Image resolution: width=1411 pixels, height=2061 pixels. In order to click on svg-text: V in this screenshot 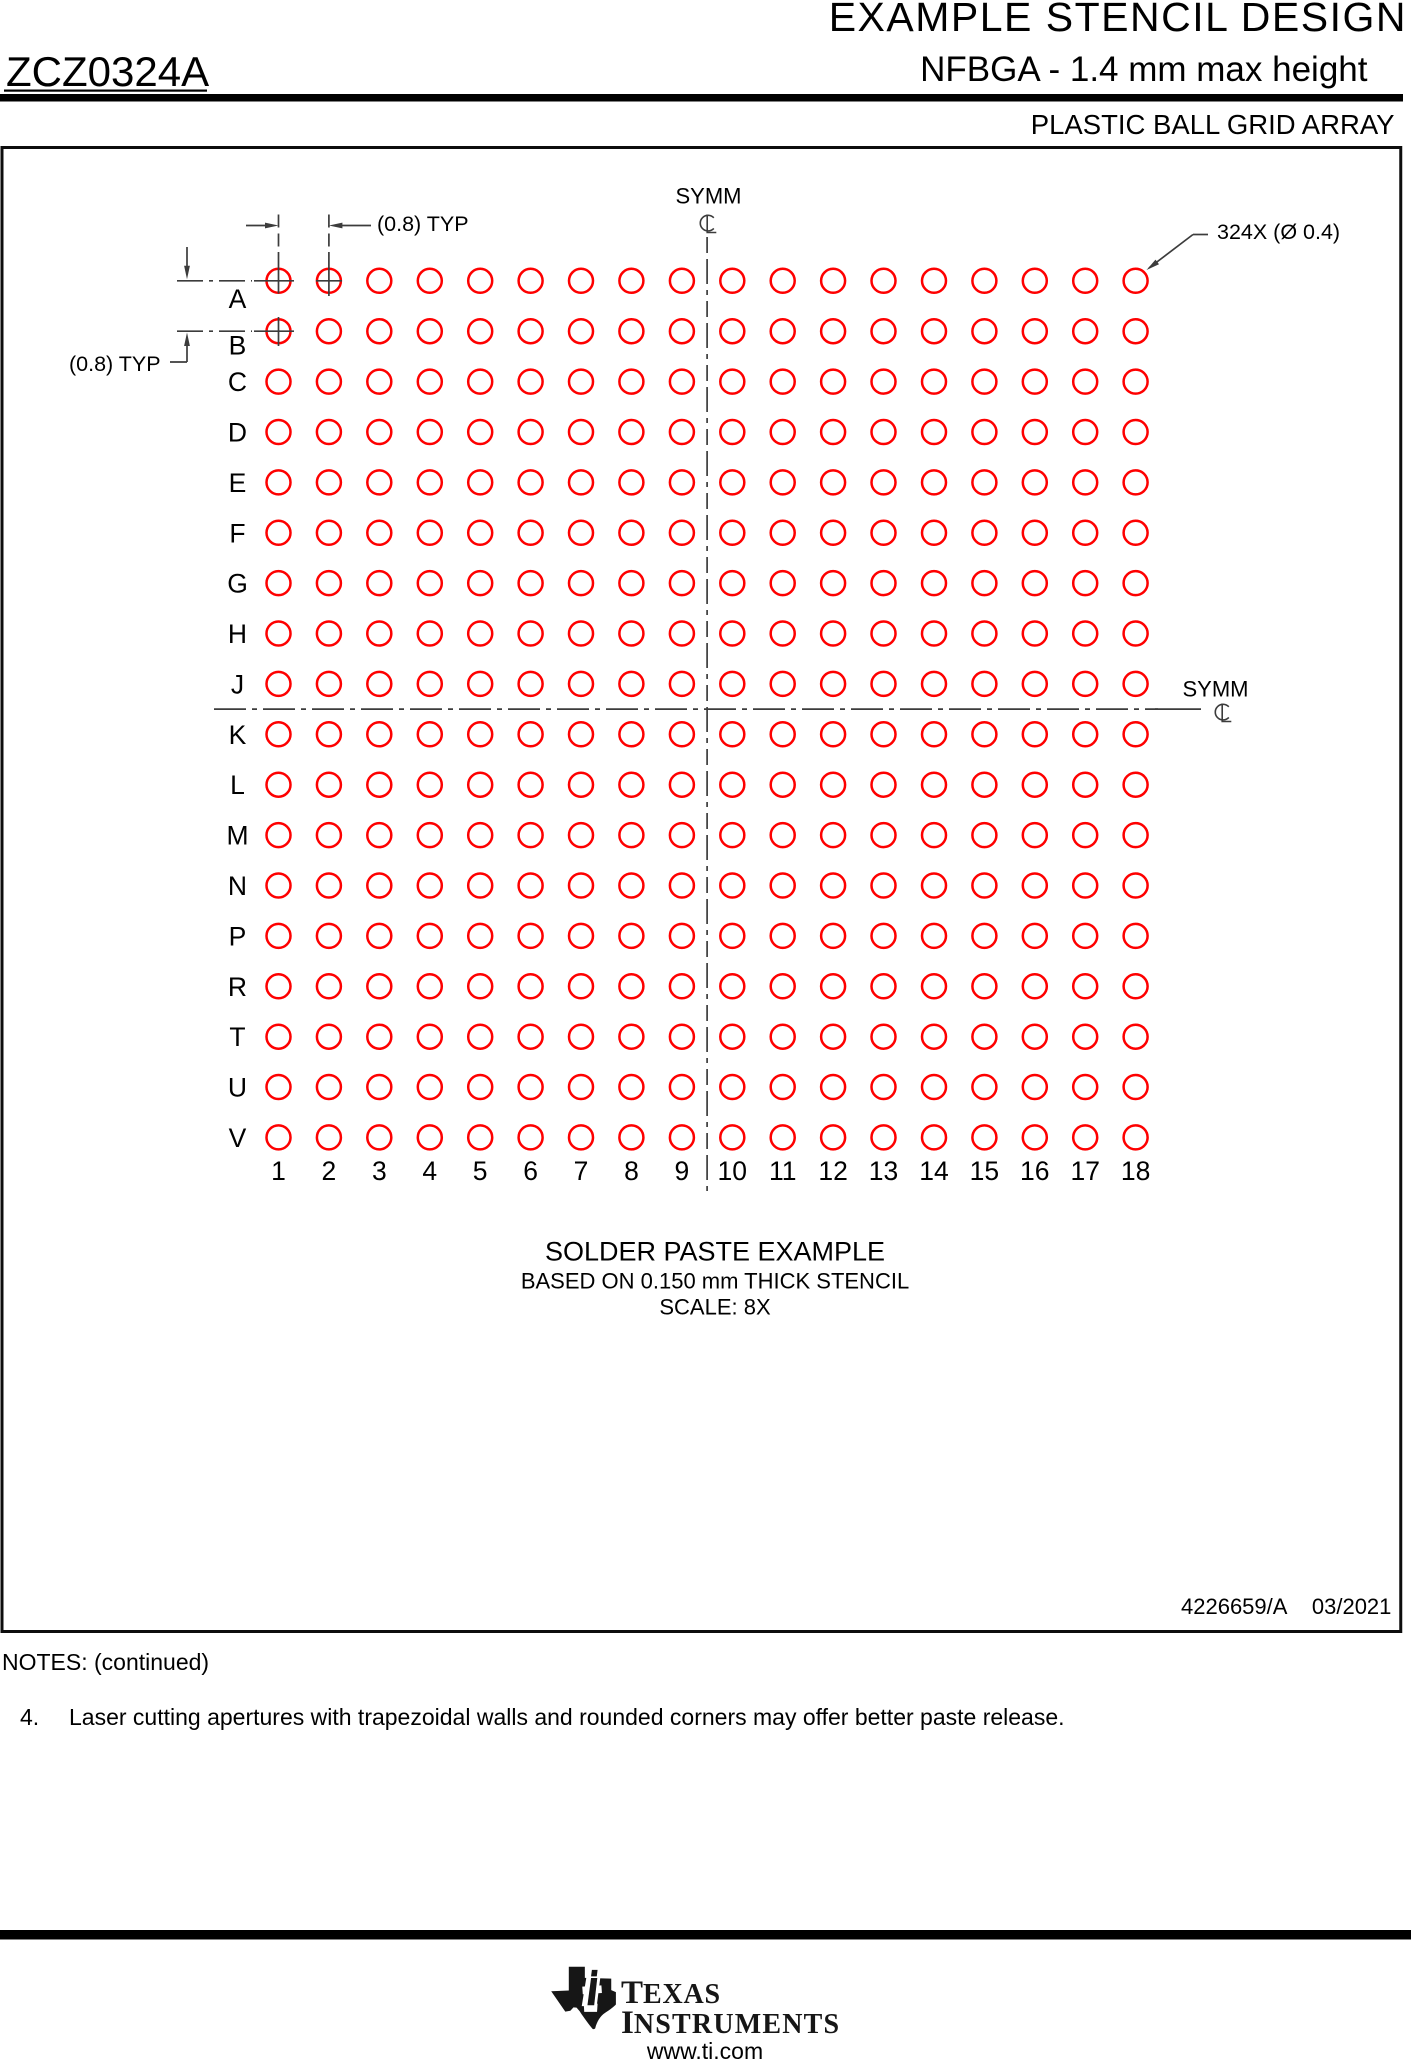, I will do `click(238, 1138)`.